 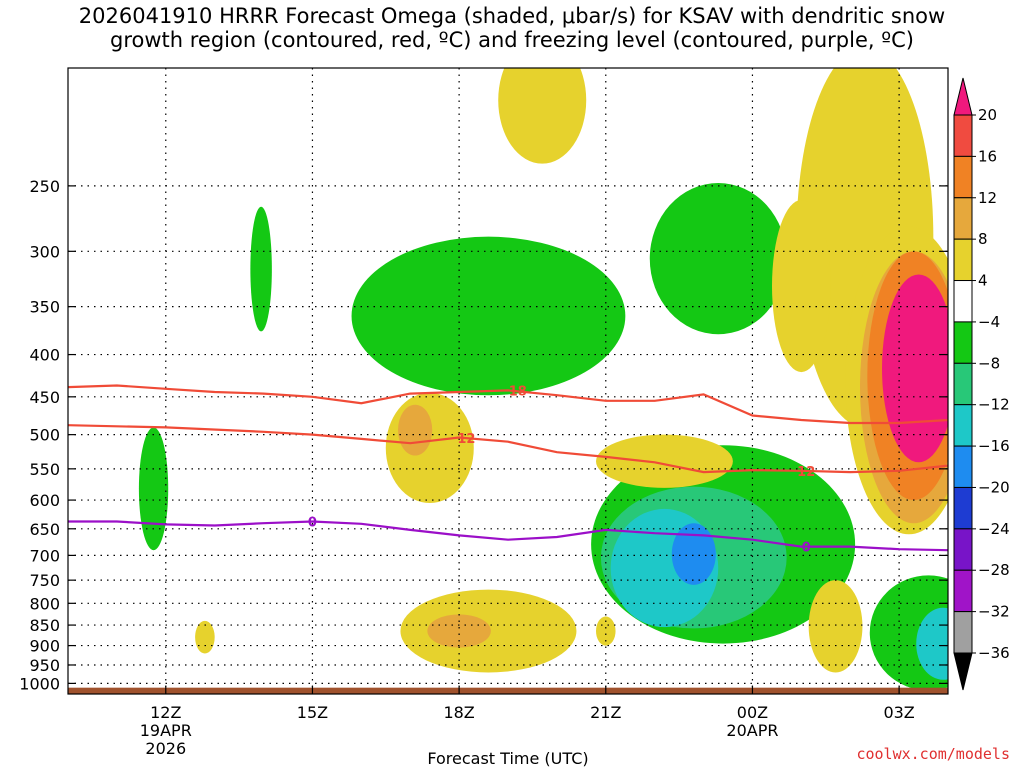 What do you see at coordinates (44, 469) in the screenshot?
I see `y-tick-label: 550` at bounding box center [44, 469].